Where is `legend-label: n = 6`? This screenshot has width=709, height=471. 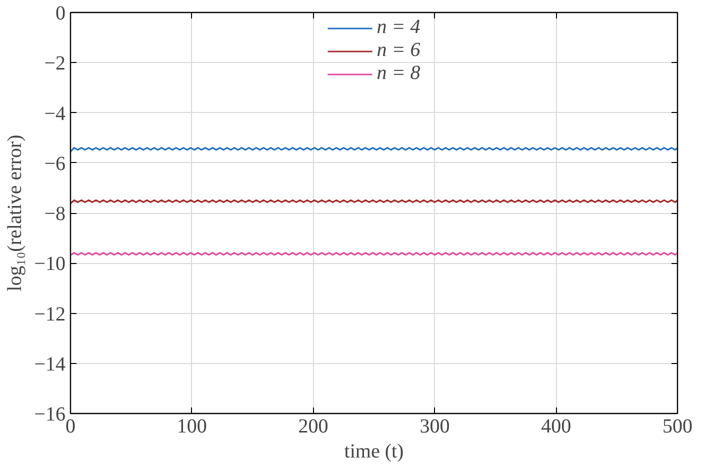
legend-label: n = 6 is located at coordinates (398, 50).